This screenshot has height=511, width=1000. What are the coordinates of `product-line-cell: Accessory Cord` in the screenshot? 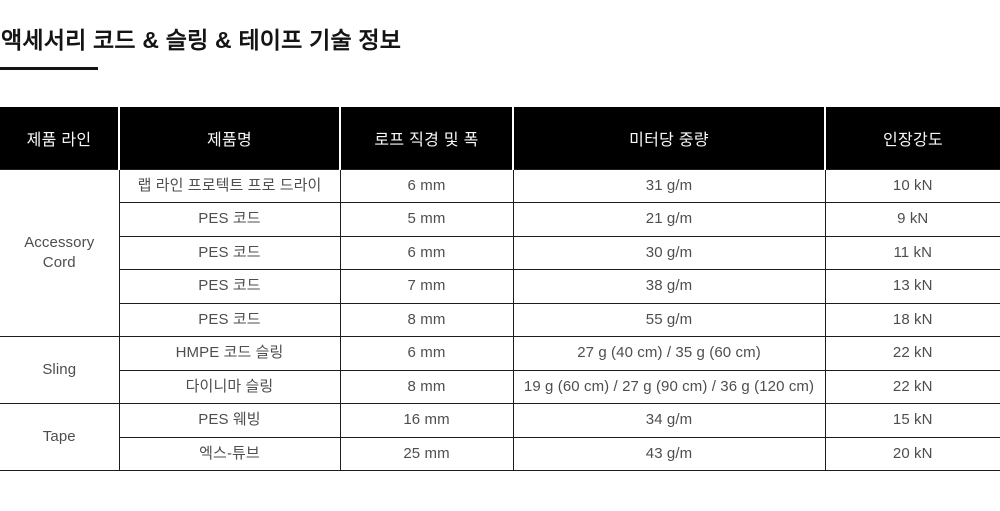 It's located at (60, 252).